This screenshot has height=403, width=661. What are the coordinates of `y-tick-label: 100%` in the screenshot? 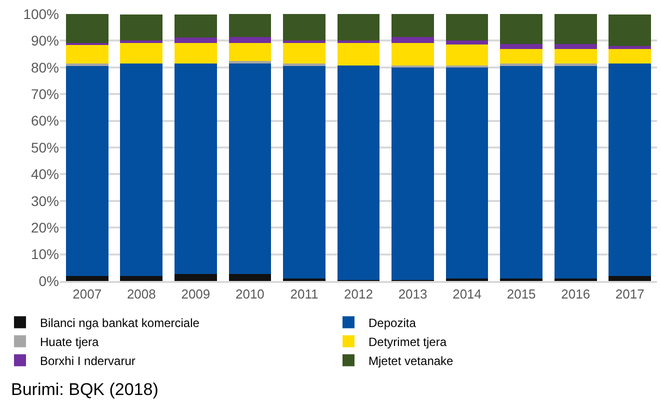 It's located at (41, 14).